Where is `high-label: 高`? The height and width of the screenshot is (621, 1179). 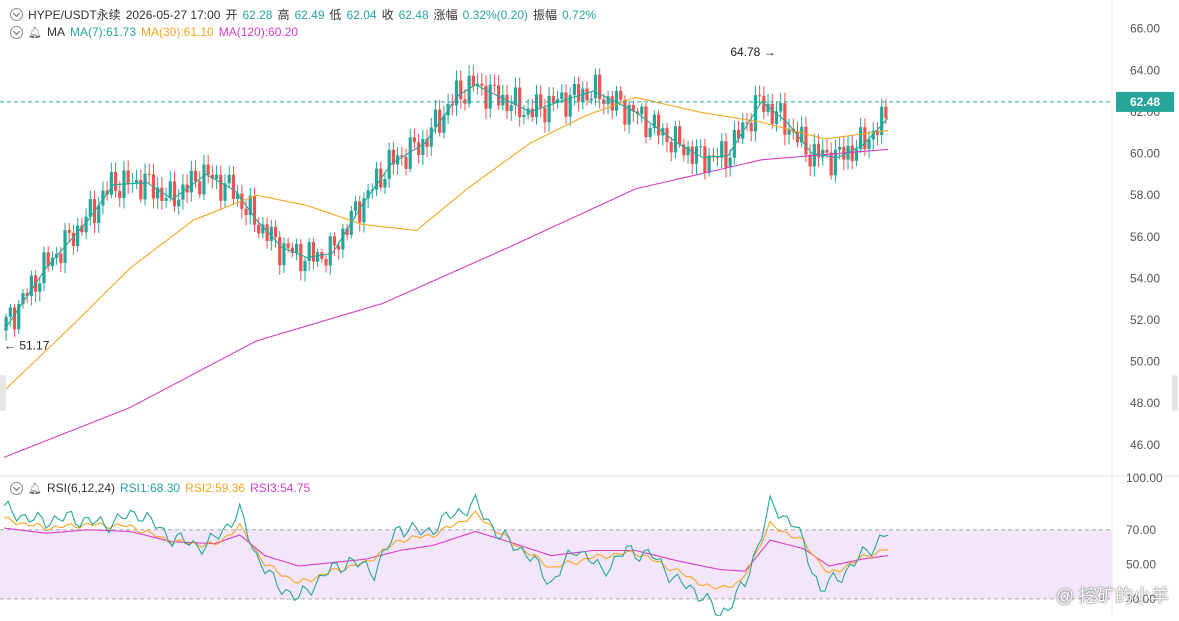
high-label: 高 is located at coordinates (283, 15).